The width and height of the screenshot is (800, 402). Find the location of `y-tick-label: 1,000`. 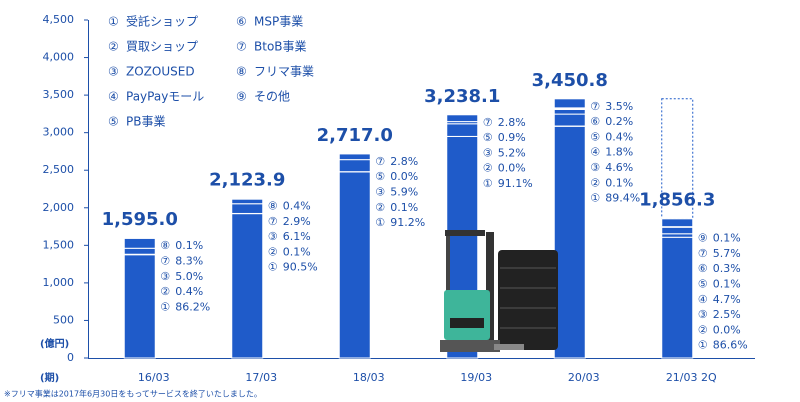

y-tick-label: 1,000 is located at coordinates (59, 282).